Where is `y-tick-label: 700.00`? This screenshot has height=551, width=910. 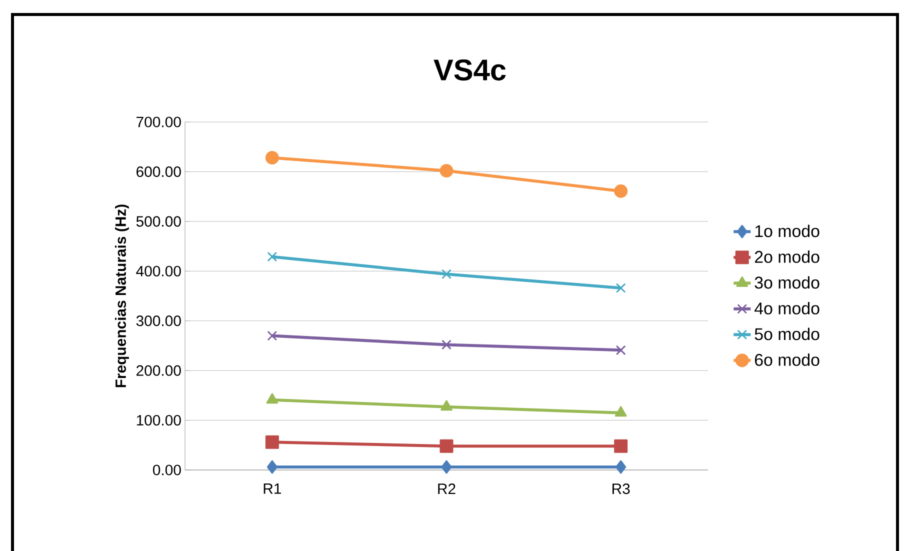
y-tick-label: 700.00 is located at coordinates (158, 122).